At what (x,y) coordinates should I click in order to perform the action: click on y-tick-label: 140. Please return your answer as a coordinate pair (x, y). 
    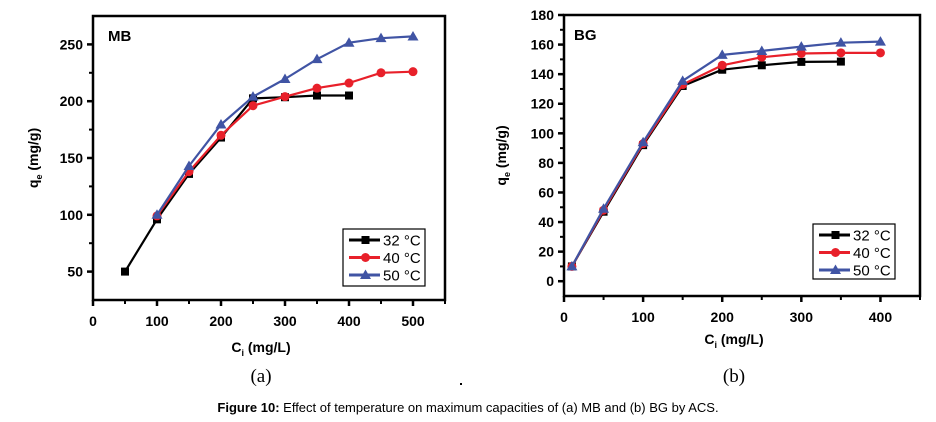
    Looking at the image, I should click on (543, 74).